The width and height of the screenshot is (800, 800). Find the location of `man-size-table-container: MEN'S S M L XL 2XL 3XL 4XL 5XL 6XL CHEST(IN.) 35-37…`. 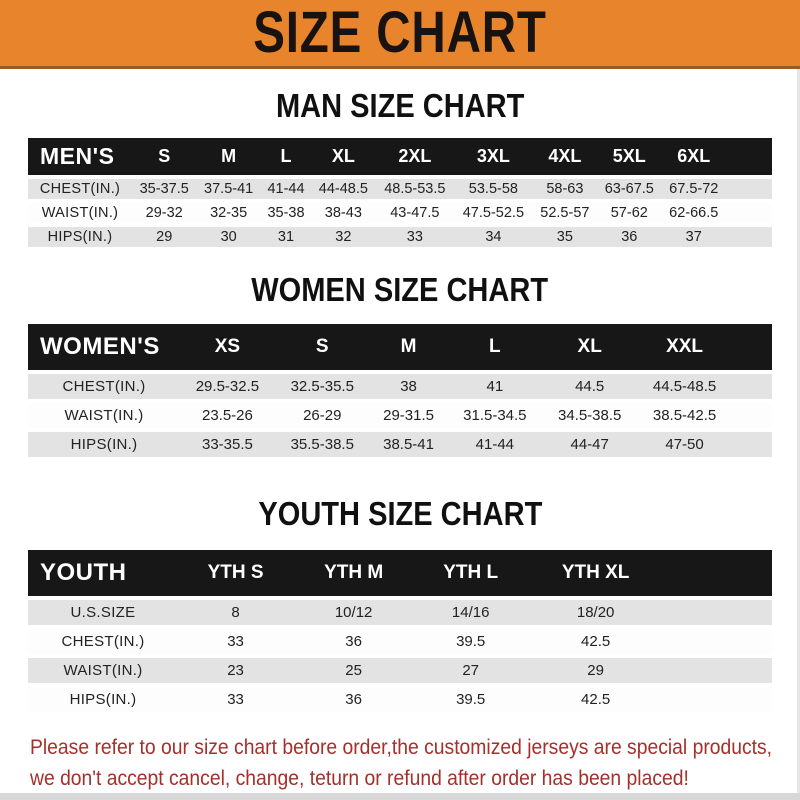

man-size-table-container: MEN'S S M L XL 2XL 3XL 4XL 5XL 6XL CHEST(IN.) 35-37… is located at coordinates (400, 192).